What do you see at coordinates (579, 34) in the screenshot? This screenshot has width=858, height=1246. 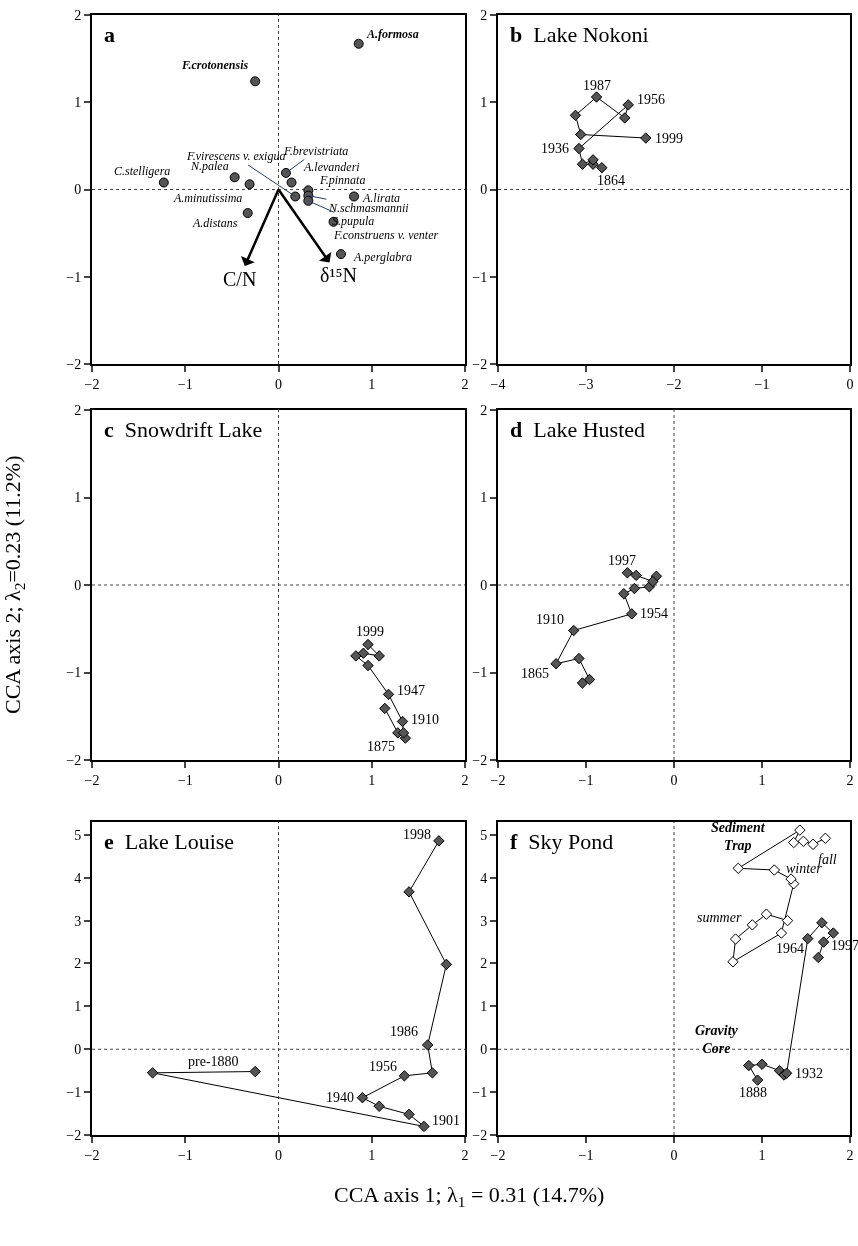 I see `chart-title: b Lake Nokoni` at bounding box center [579, 34].